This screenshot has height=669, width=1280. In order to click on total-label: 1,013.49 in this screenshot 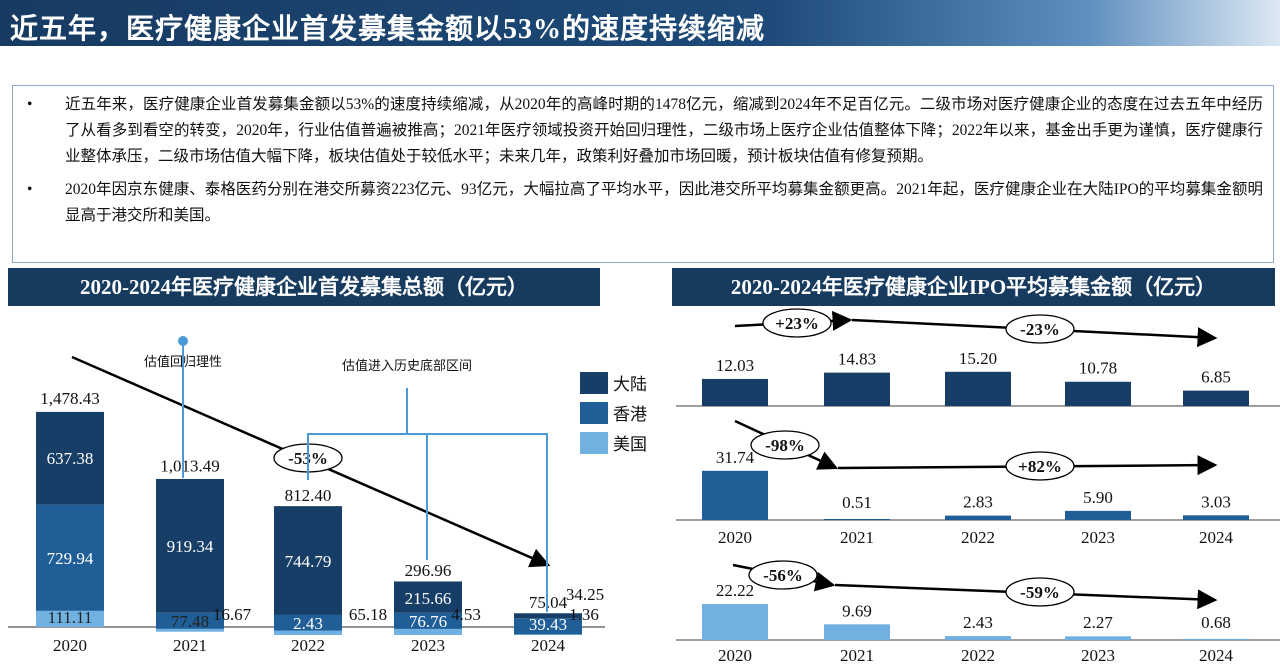, I will do `click(190, 466)`.